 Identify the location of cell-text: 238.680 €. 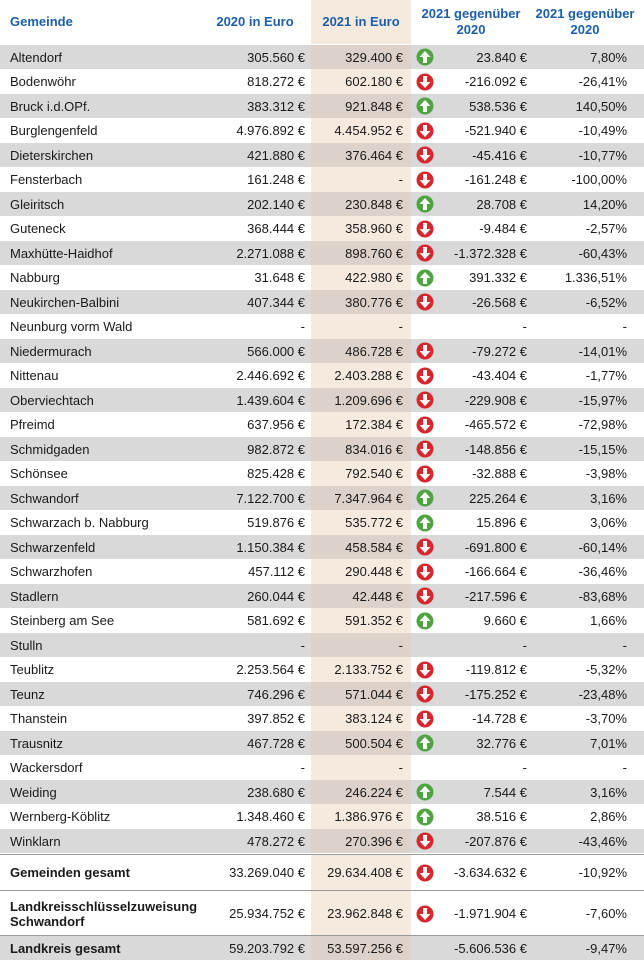
(276, 792).